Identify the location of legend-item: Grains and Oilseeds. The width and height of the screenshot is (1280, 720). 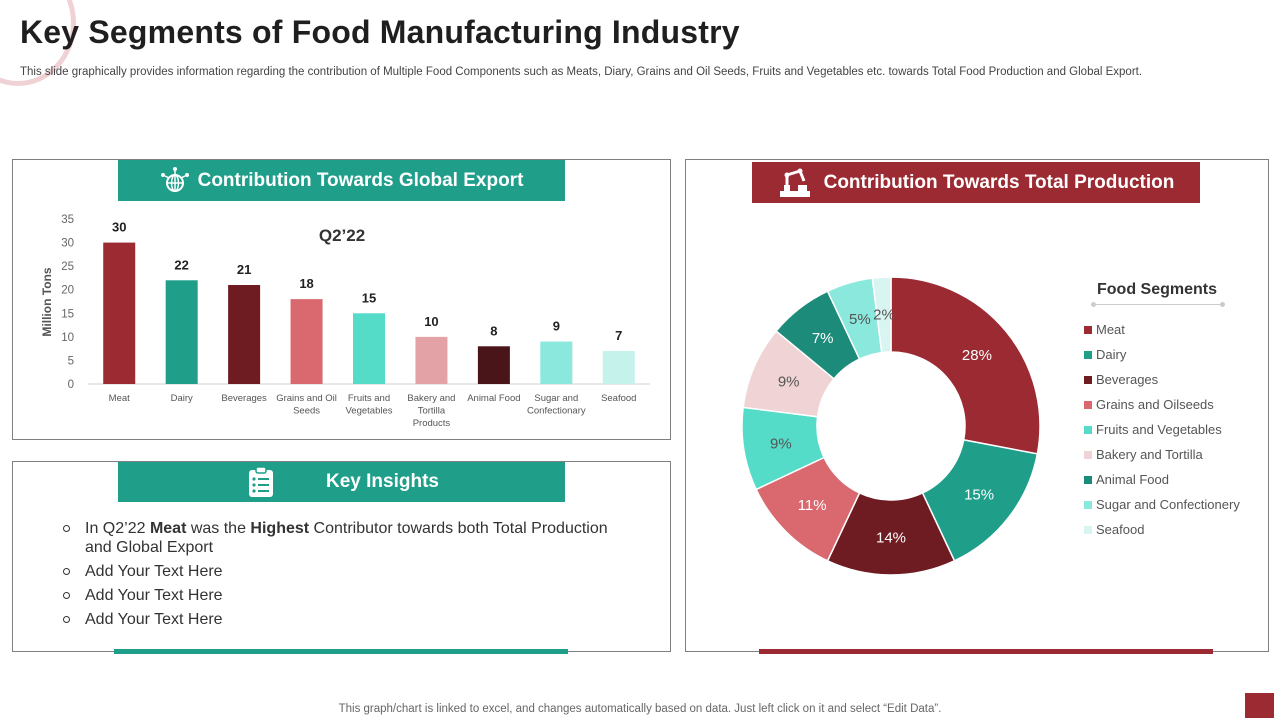
(1162, 404).